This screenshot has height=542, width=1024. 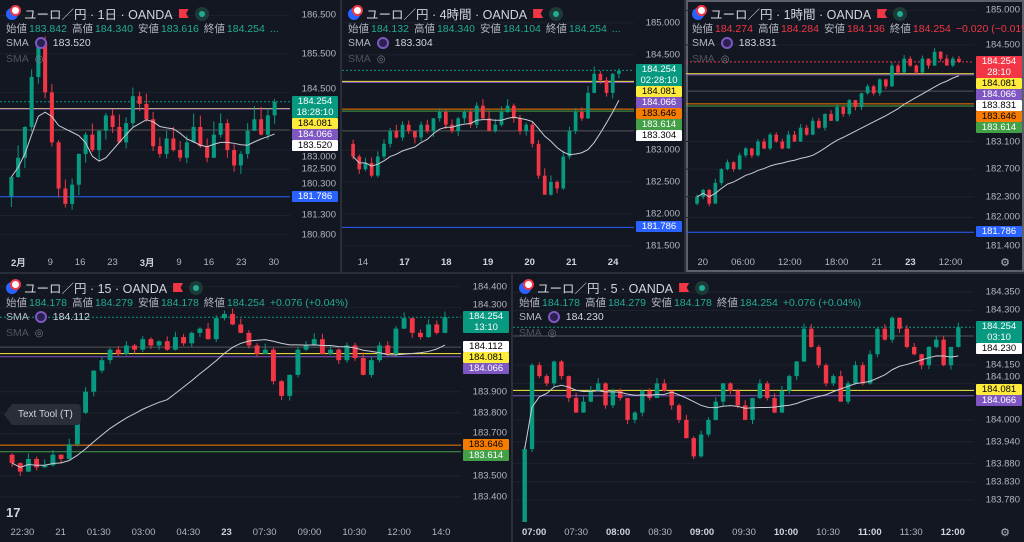 What do you see at coordinates (179, 29) in the screenshot?
I see `ohlc-value: 183.616` at bounding box center [179, 29].